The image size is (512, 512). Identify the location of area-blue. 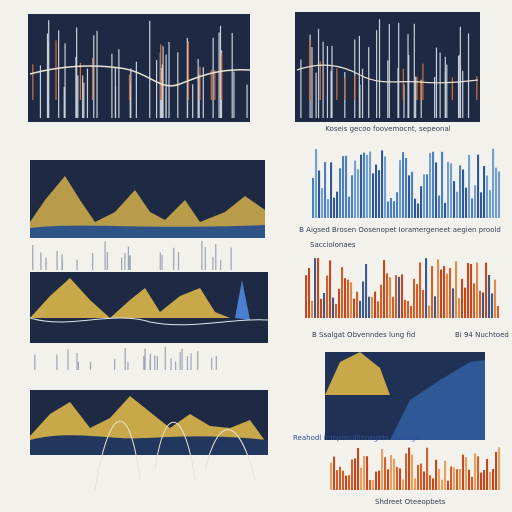
(149, 445).